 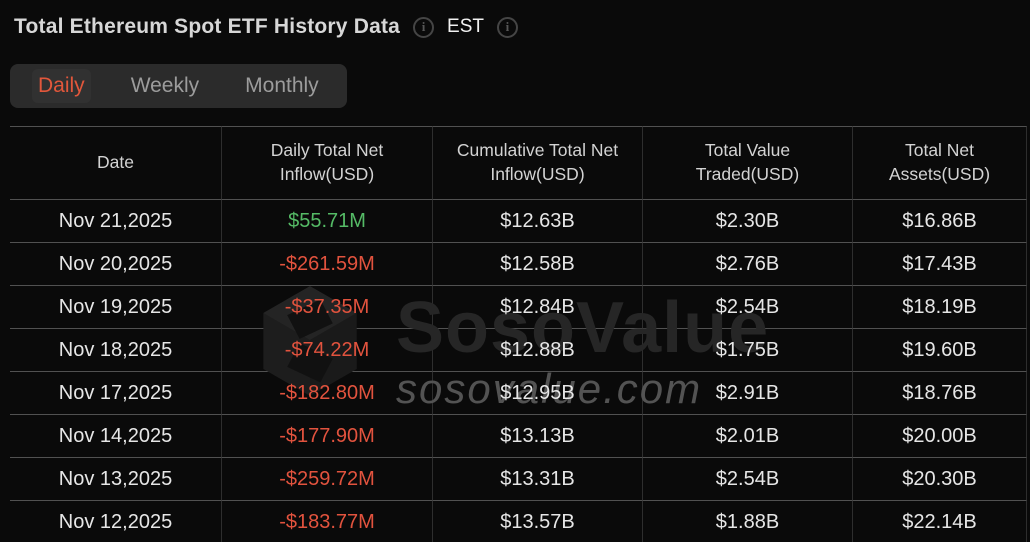 What do you see at coordinates (748, 220) in the screenshot?
I see `value-traded-cell: $2.30B` at bounding box center [748, 220].